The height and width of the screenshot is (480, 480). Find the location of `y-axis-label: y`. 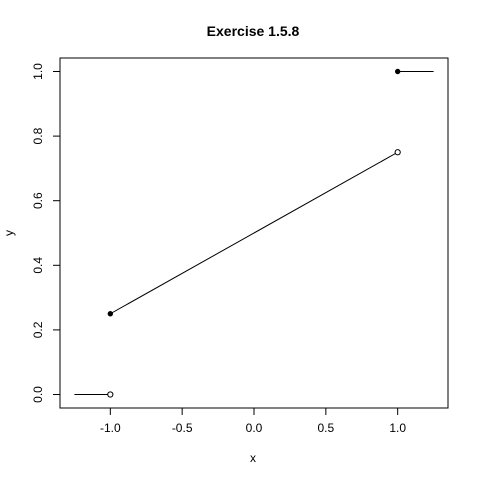

y-axis-label: y is located at coordinates (9, 233).